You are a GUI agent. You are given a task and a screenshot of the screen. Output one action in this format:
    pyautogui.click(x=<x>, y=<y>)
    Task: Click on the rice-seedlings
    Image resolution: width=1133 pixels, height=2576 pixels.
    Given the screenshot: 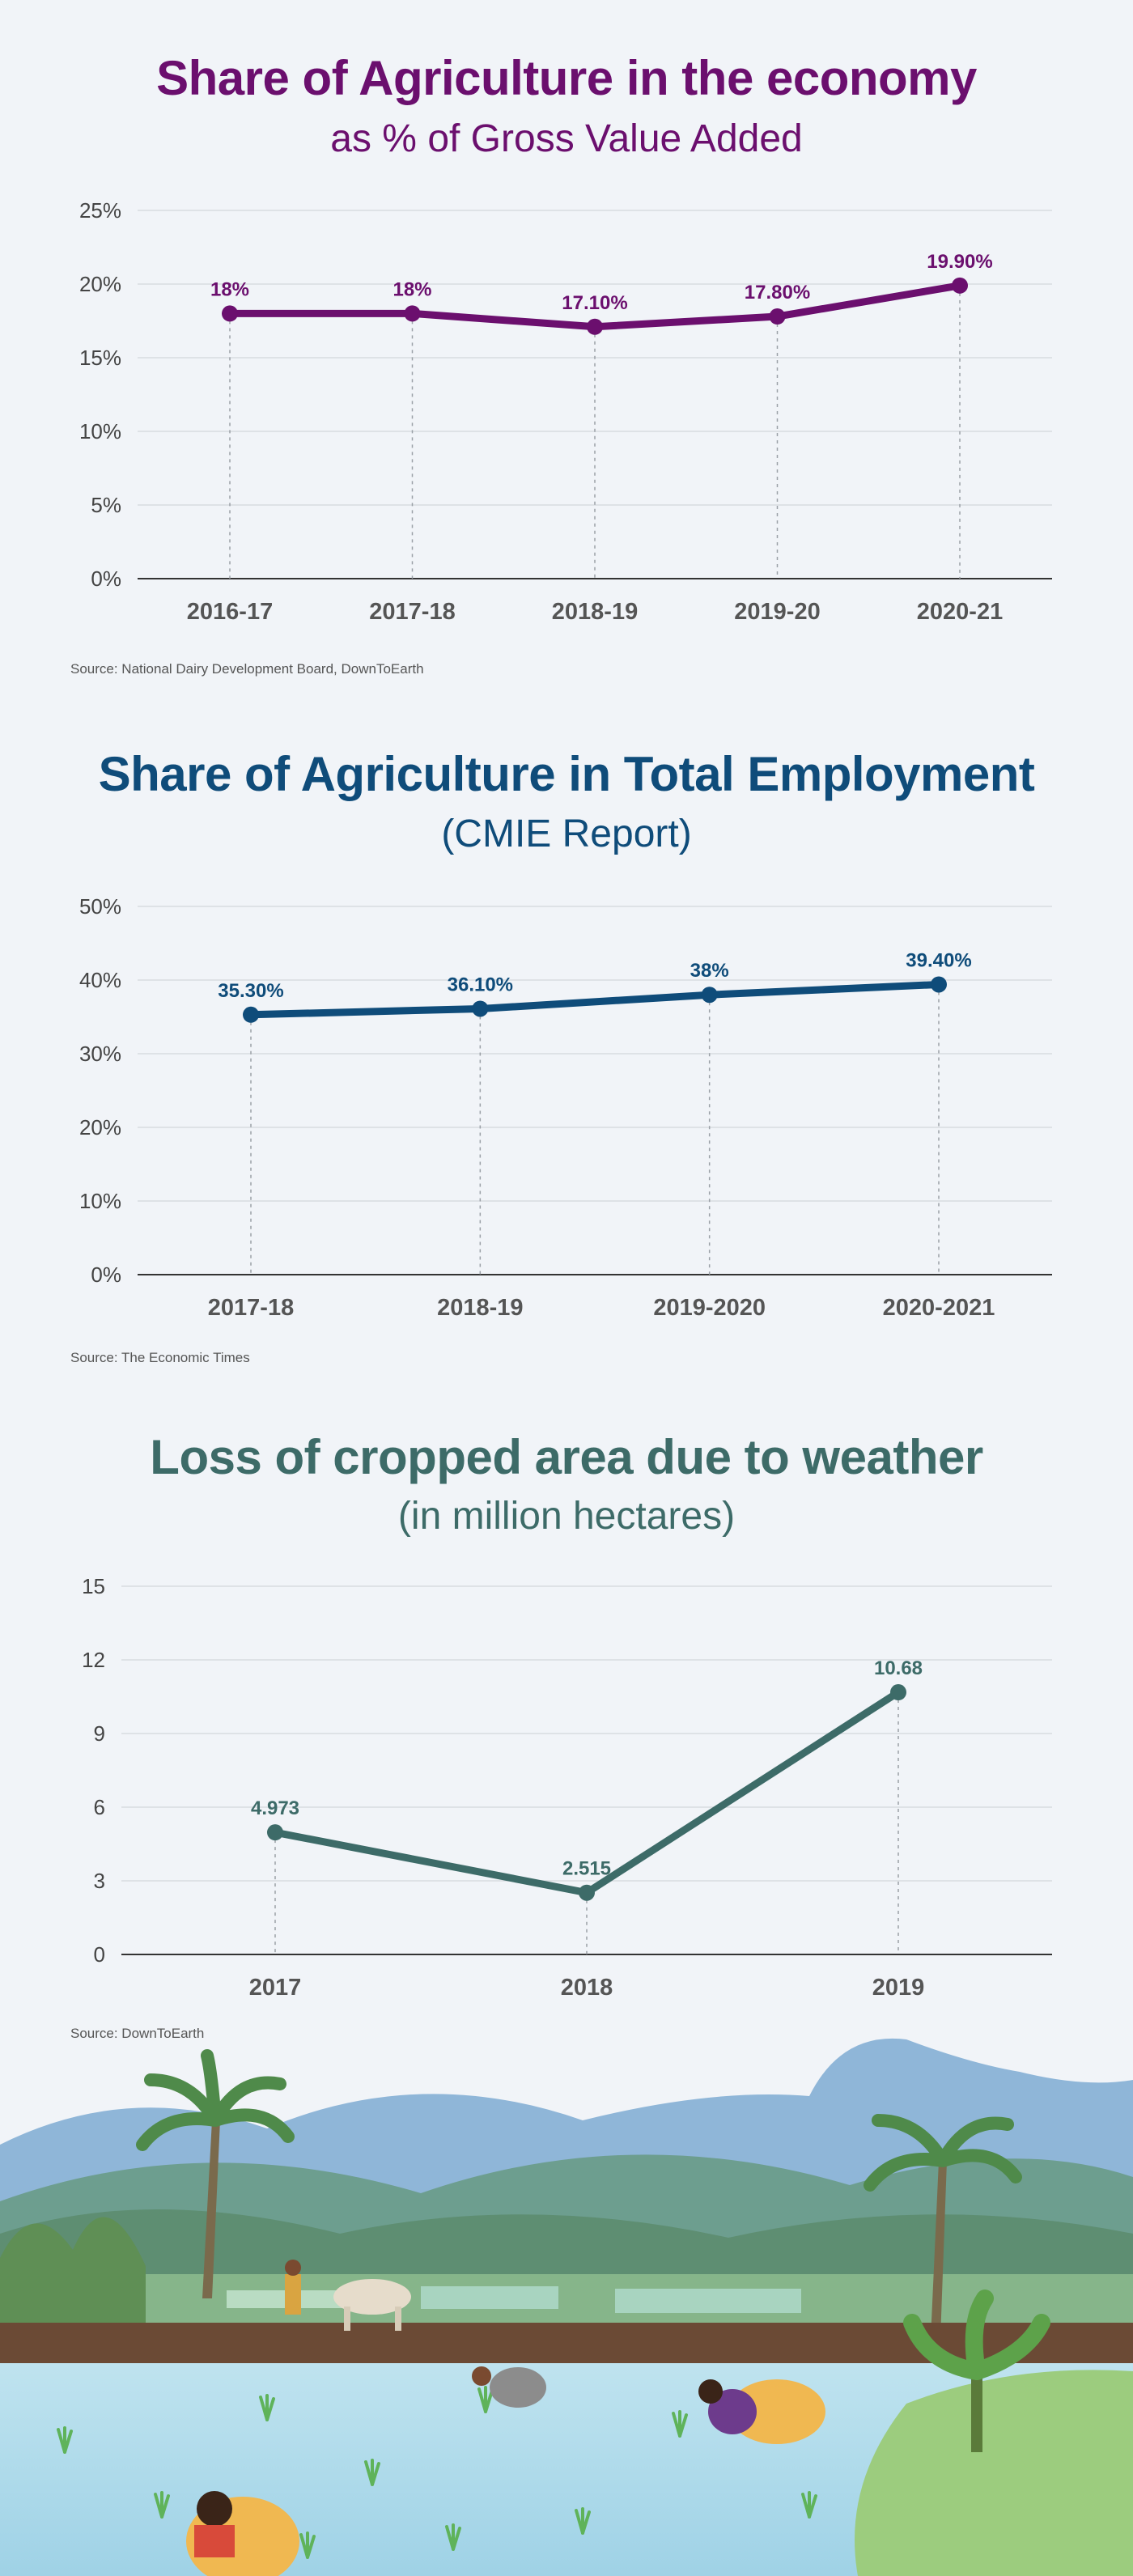 What is the action you would take?
    pyautogui.click(x=437, y=2472)
    